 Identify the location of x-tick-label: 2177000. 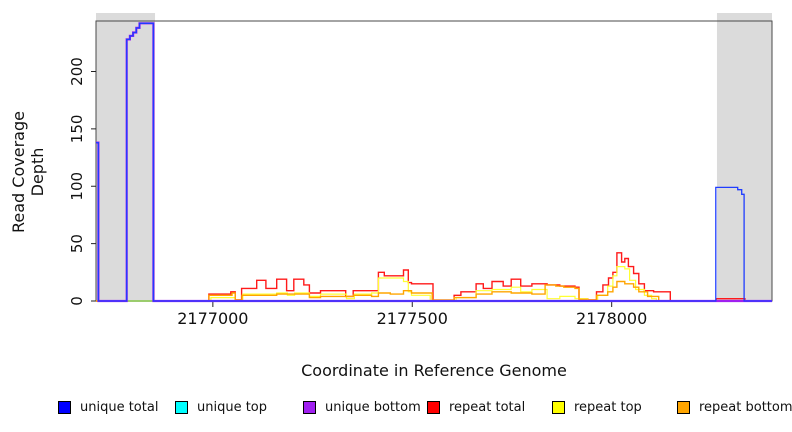
(212, 318).